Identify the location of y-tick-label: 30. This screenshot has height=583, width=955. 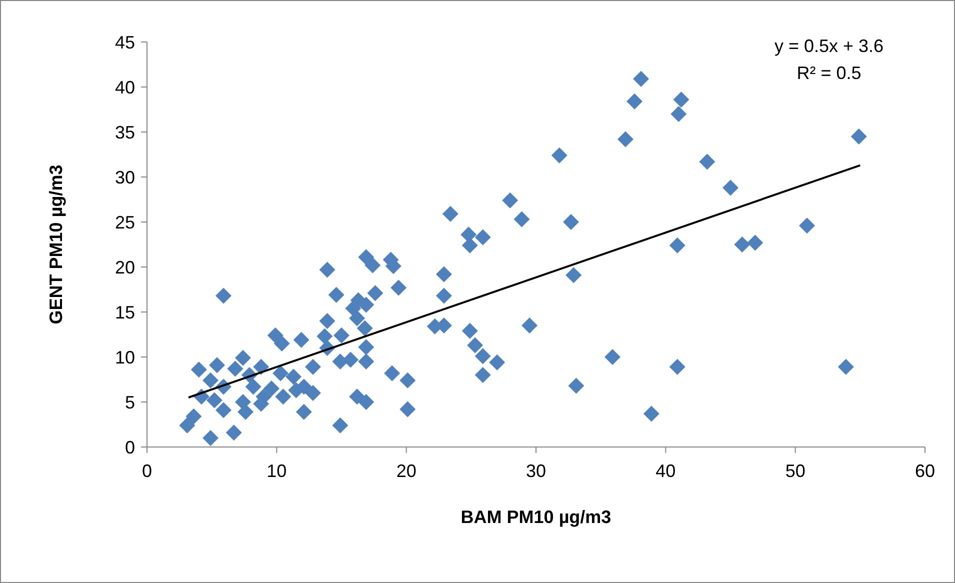
(124, 177).